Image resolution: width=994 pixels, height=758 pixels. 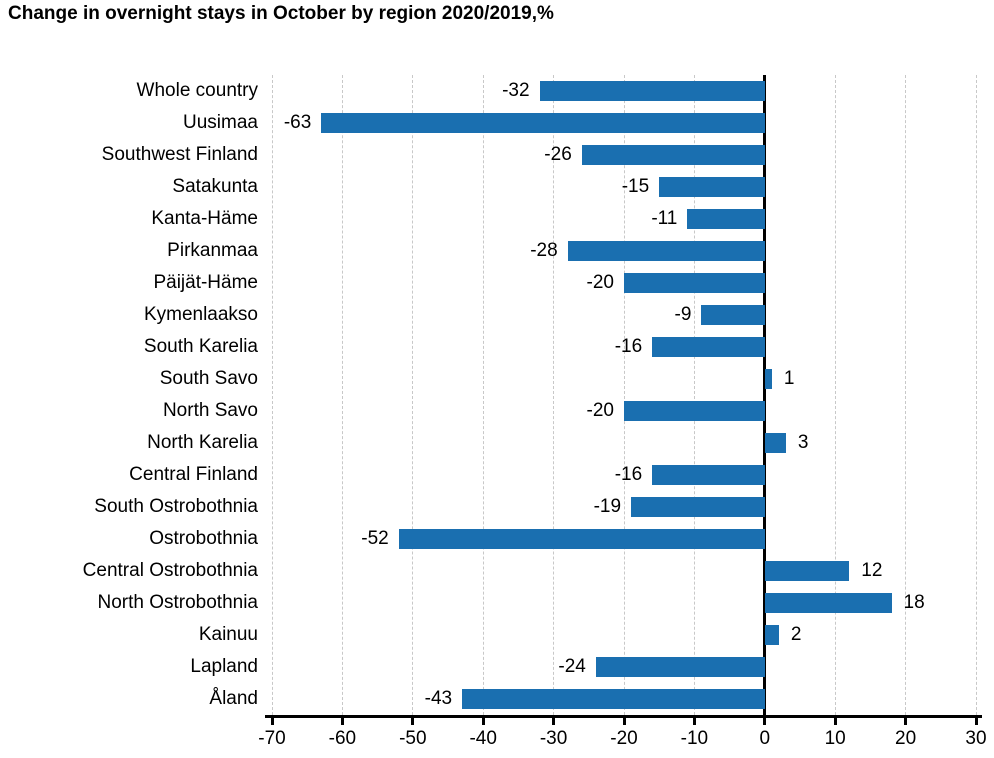 I want to click on category-label: Whole country, so click(x=197, y=90).